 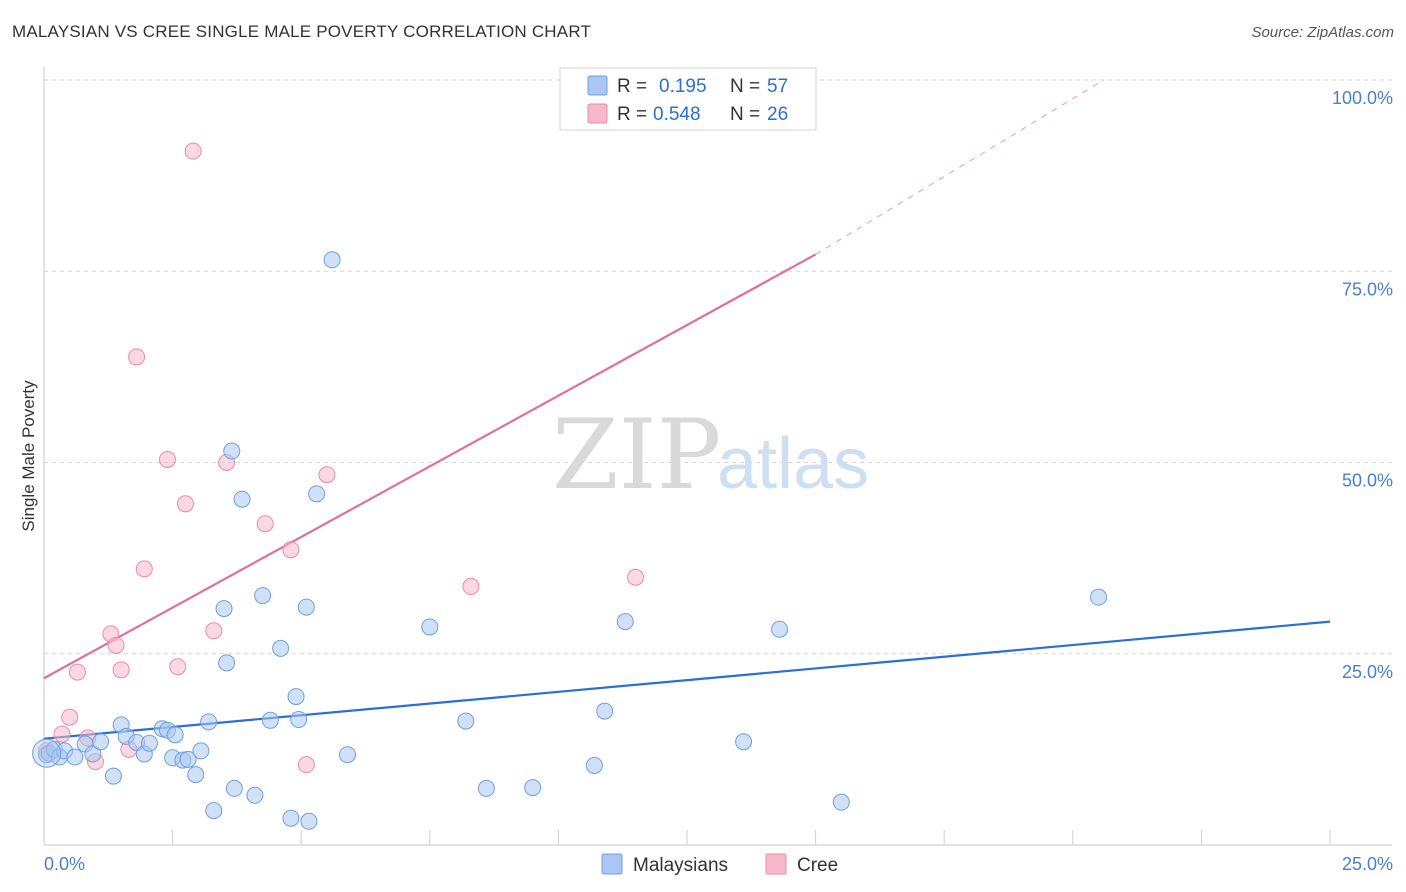 What do you see at coordinates (680, 865) in the screenshot?
I see `bottom-legend-malaysians: Malaysians` at bounding box center [680, 865].